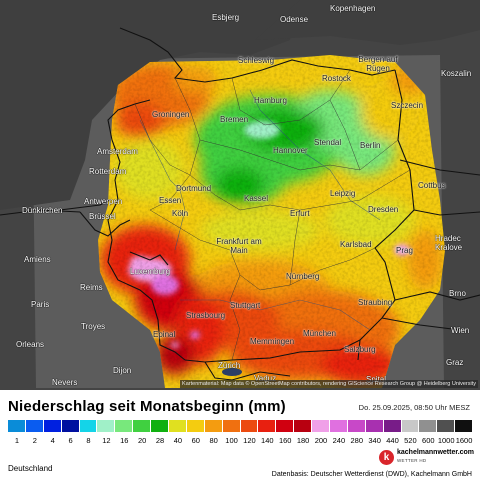  Describe the element at coordinates (376, 379) in the screenshot. I see `city-label: Spital` at that location.